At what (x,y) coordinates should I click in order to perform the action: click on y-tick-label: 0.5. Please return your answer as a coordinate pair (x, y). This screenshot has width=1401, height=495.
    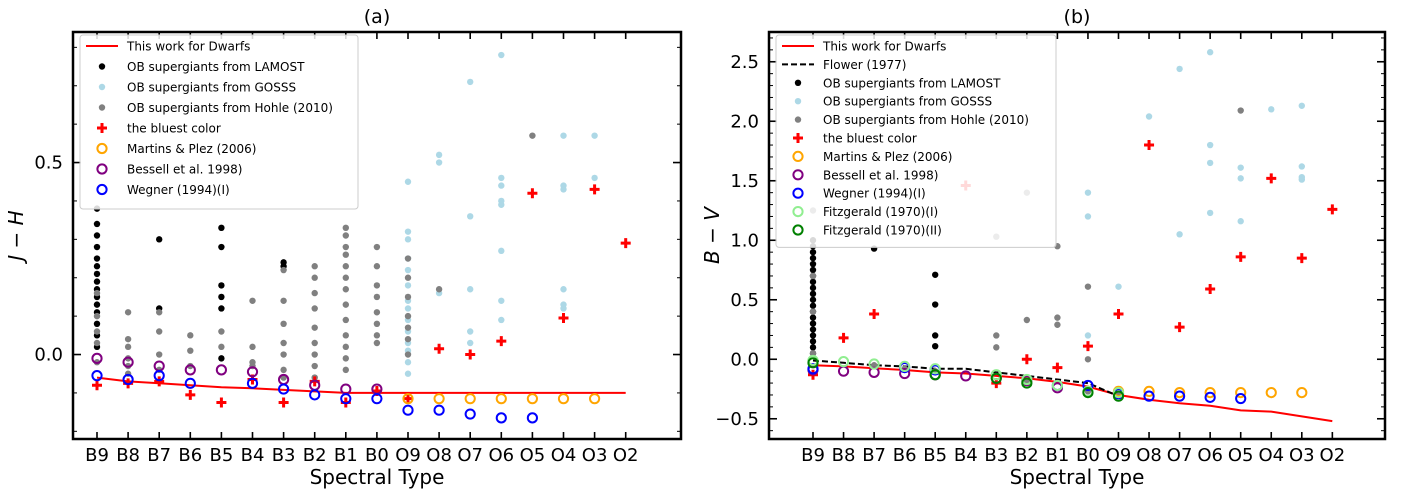
    Looking at the image, I should click on (744, 300).